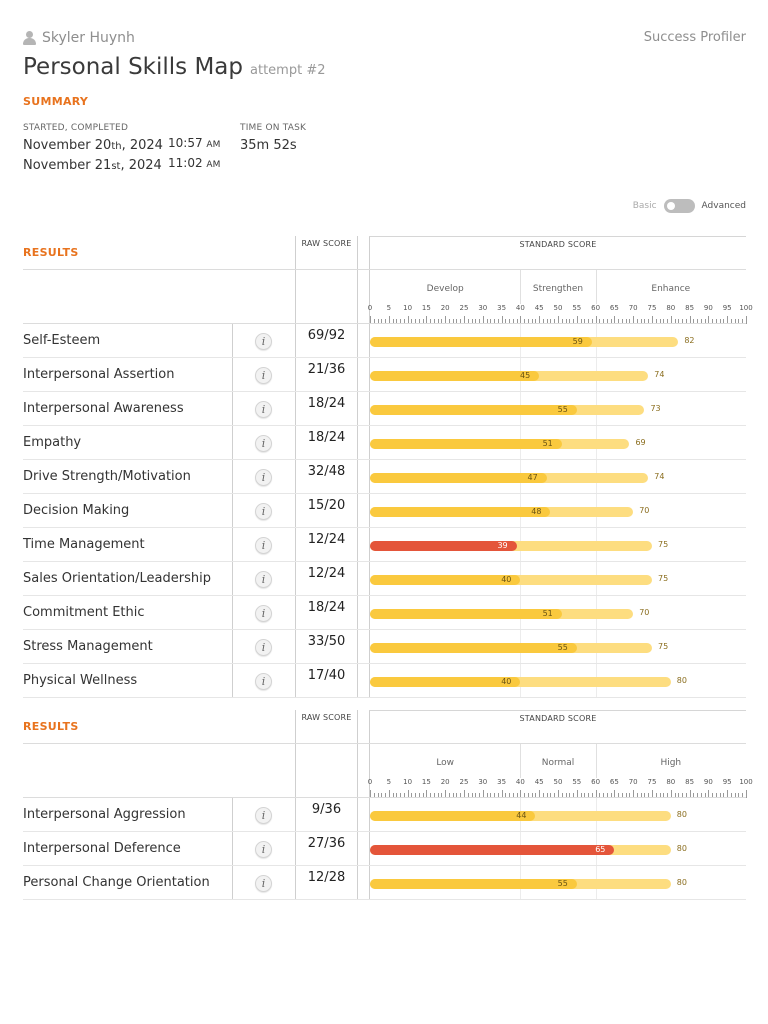  What do you see at coordinates (644, 206) in the screenshot?
I see `toggle-basic-label: Basic` at bounding box center [644, 206].